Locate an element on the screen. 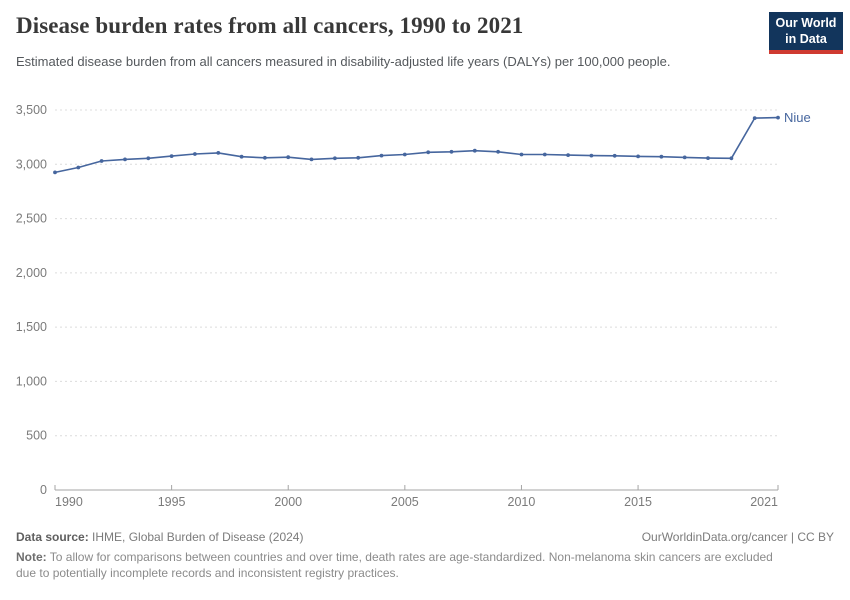 The image size is (850, 600). y-axis-label: 1,000 is located at coordinates (31, 381).